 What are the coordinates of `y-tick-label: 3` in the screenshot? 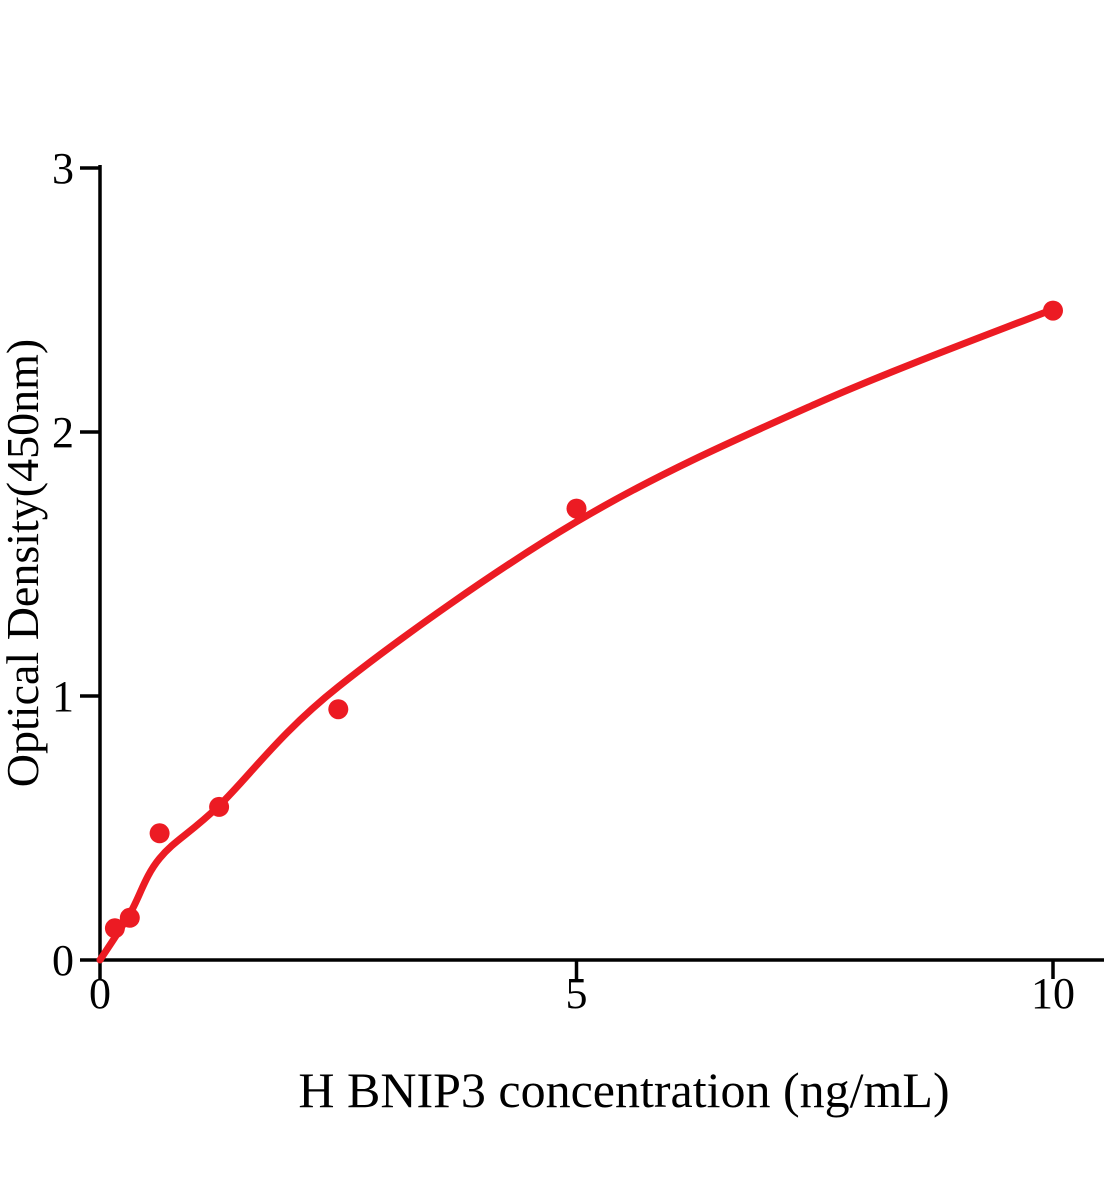 It's located at (63, 168).